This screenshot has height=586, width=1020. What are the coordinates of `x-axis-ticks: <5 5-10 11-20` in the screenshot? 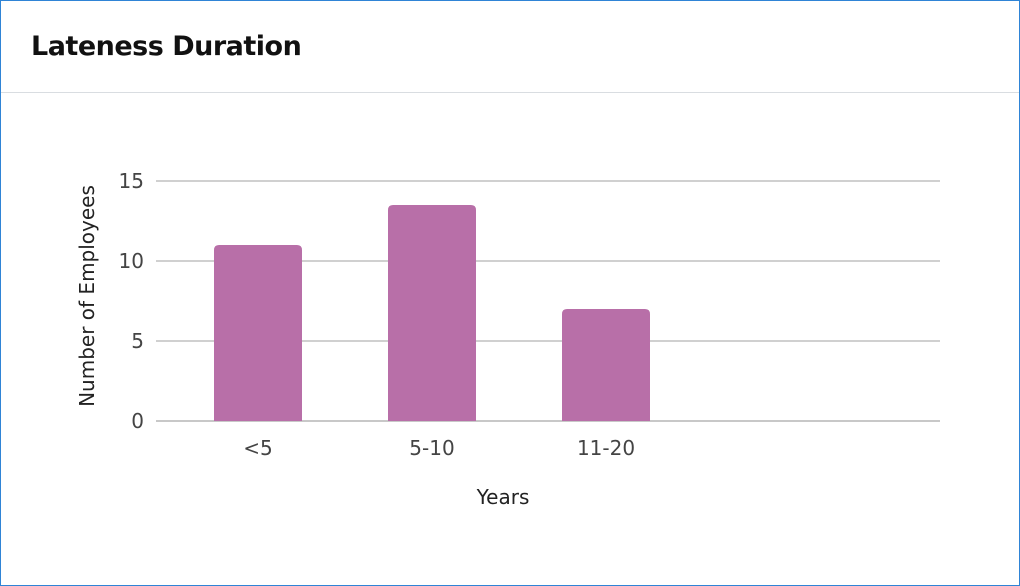 It's located at (439, 448).